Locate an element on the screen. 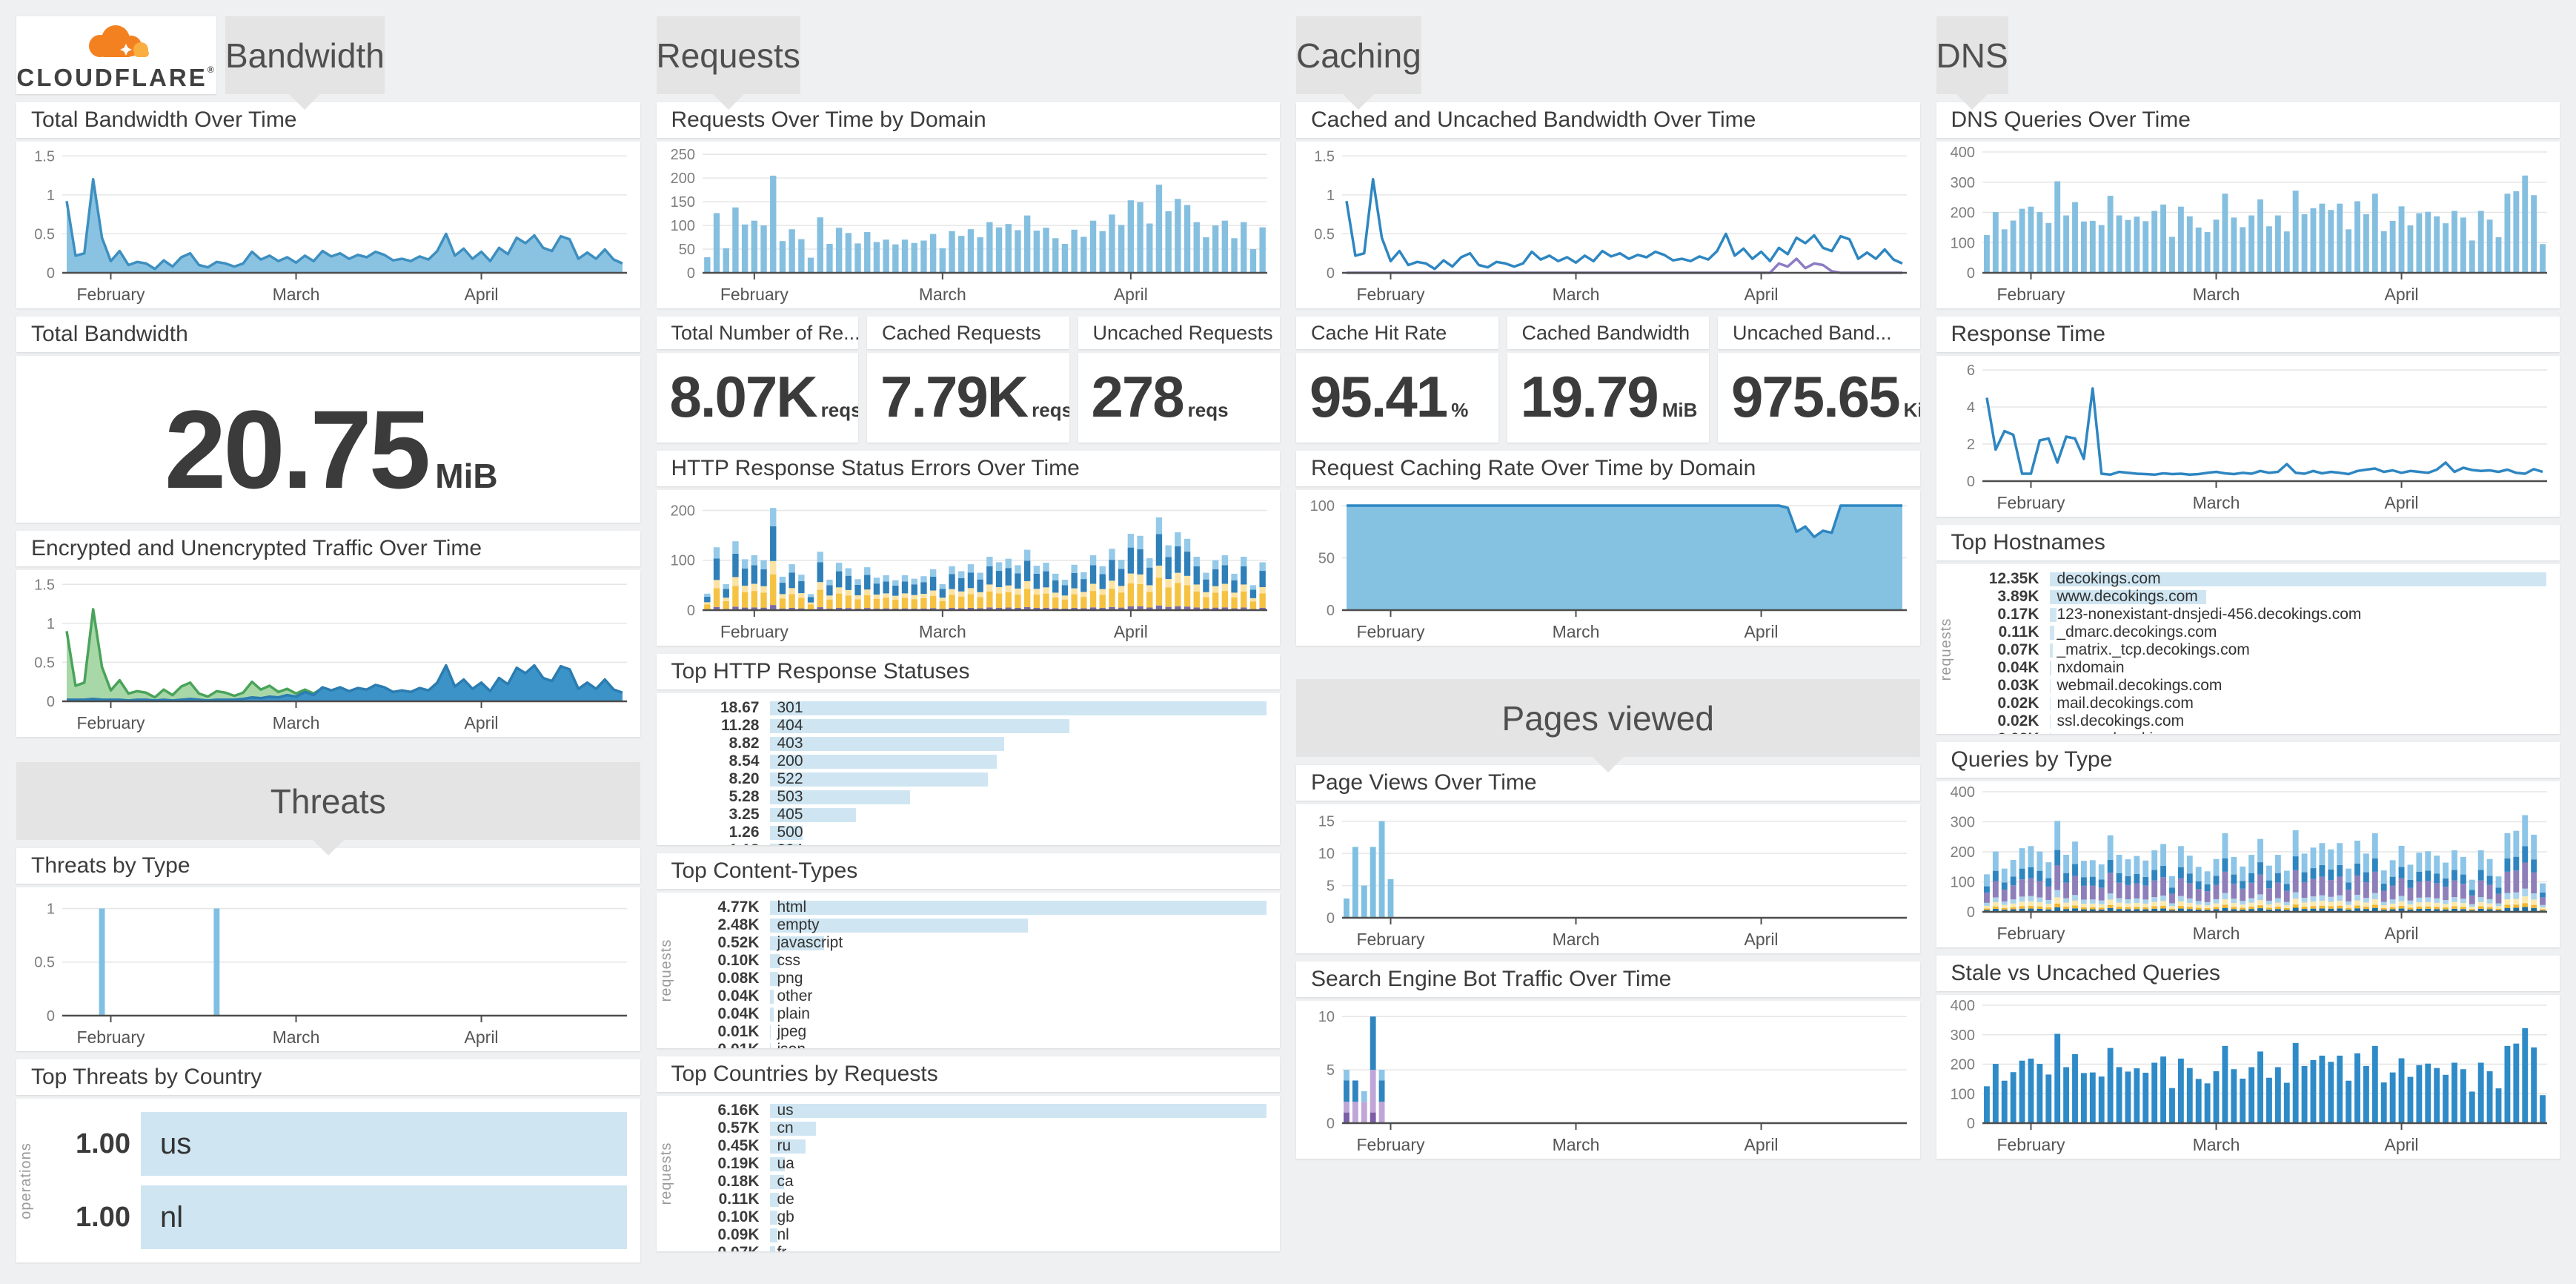 Image resolution: width=2576 pixels, height=1284 pixels. list-item: 8.82 403 is located at coordinates (974, 743).